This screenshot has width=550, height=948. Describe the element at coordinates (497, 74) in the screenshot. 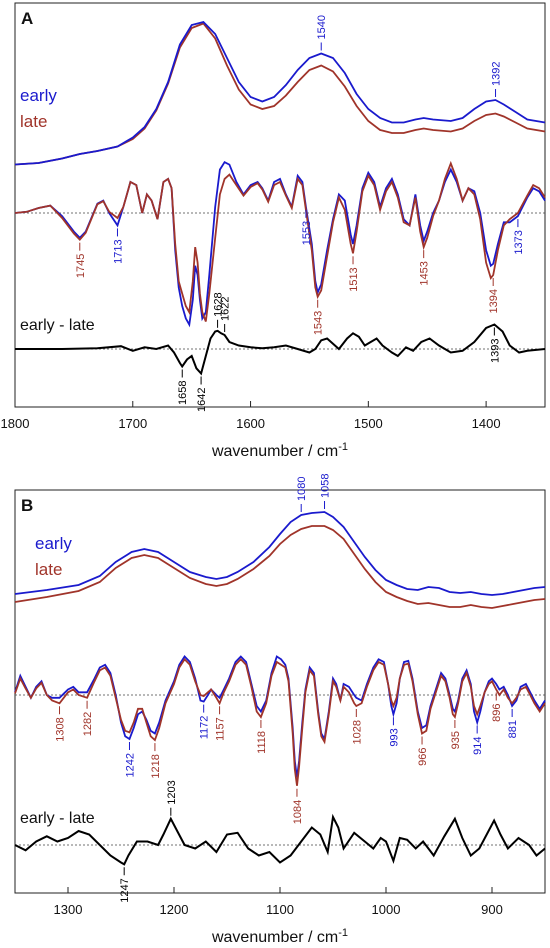

I see `peak-label-text: 1392` at that location.